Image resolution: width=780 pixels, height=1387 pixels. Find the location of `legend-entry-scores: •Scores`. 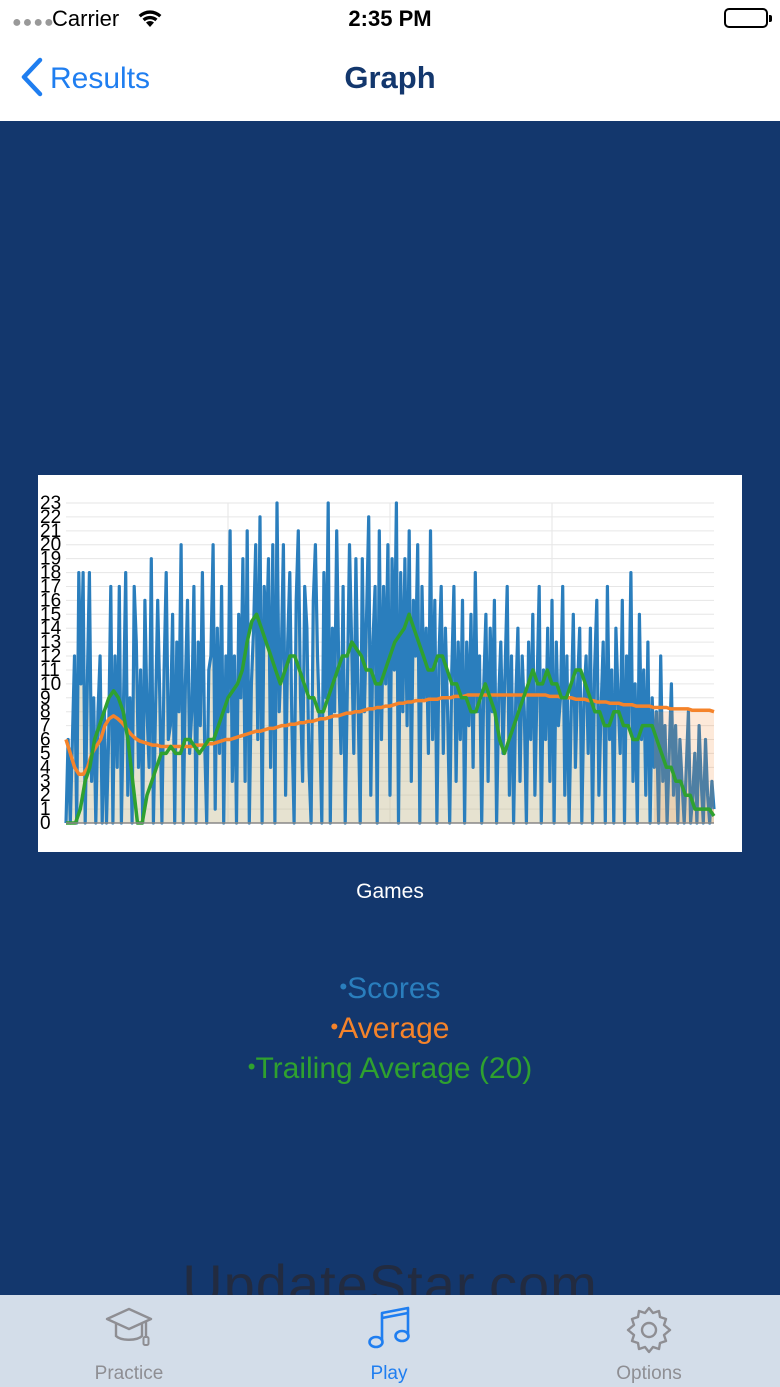

legend-entry-scores: •Scores is located at coordinates (390, 988).